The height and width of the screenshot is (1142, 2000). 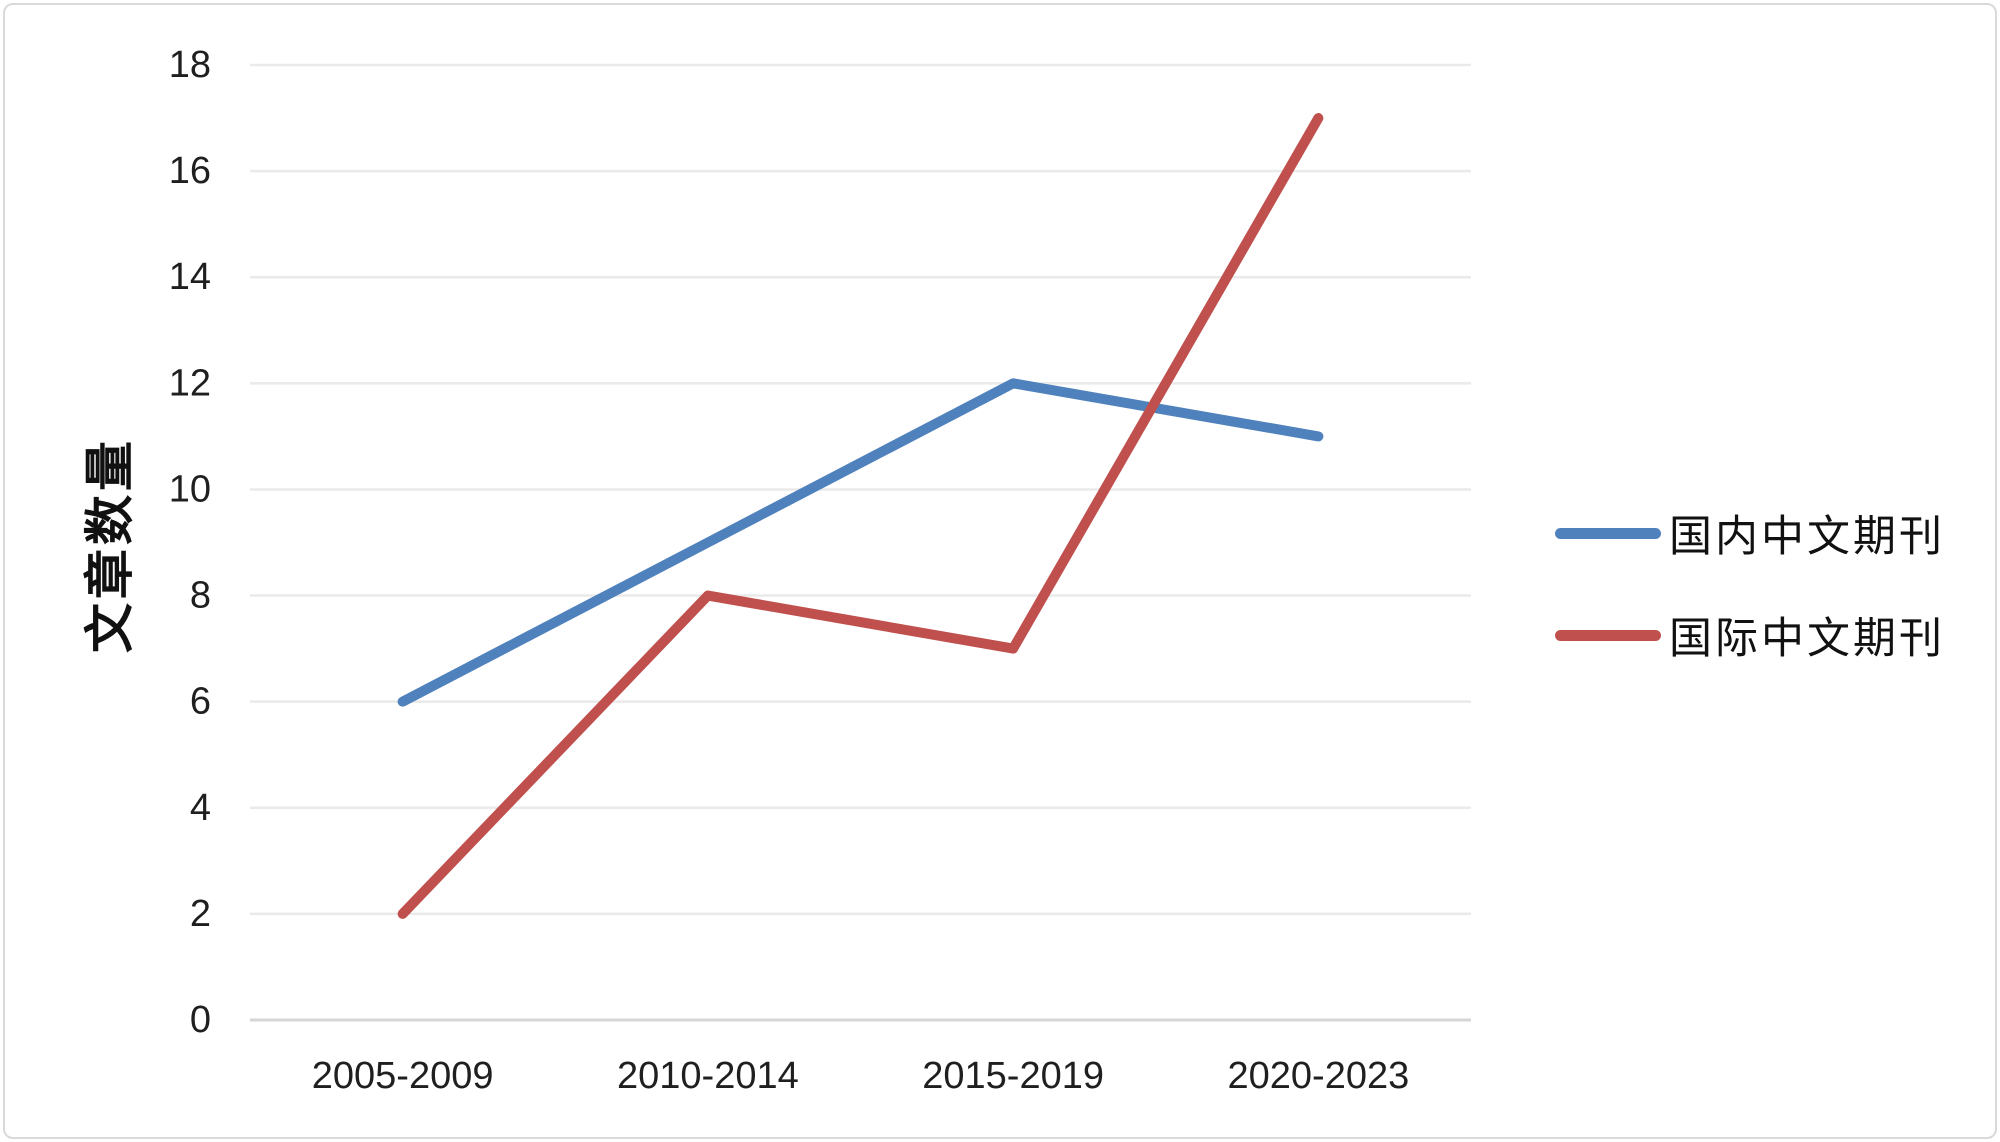 I want to click on y-axis-tick-label: 6, so click(x=200, y=702).